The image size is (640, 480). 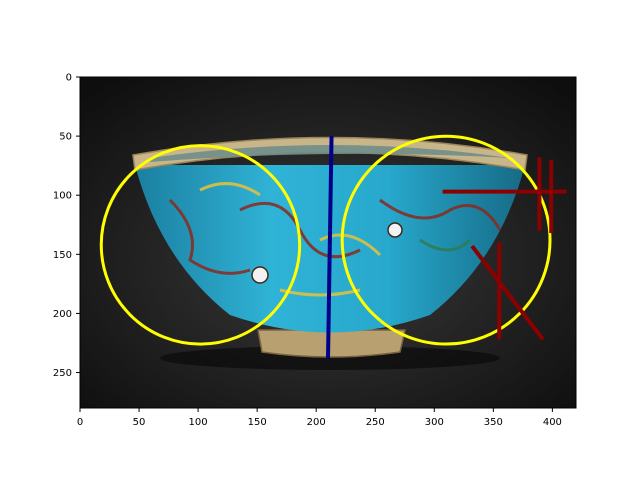 What do you see at coordinates (330, 247) in the screenshot?
I see `annotation-vertical-line` at bounding box center [330, 247].